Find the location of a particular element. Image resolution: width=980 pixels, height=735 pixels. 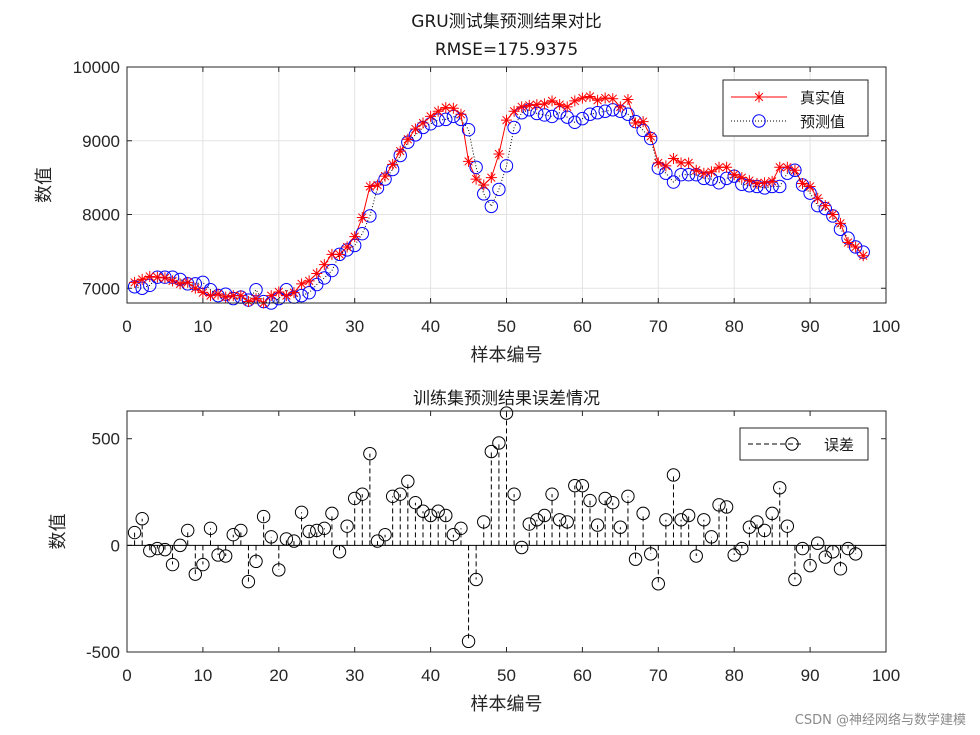

chart-title: GRU测试集预测结果对比 is located at coordinates (506, 22).